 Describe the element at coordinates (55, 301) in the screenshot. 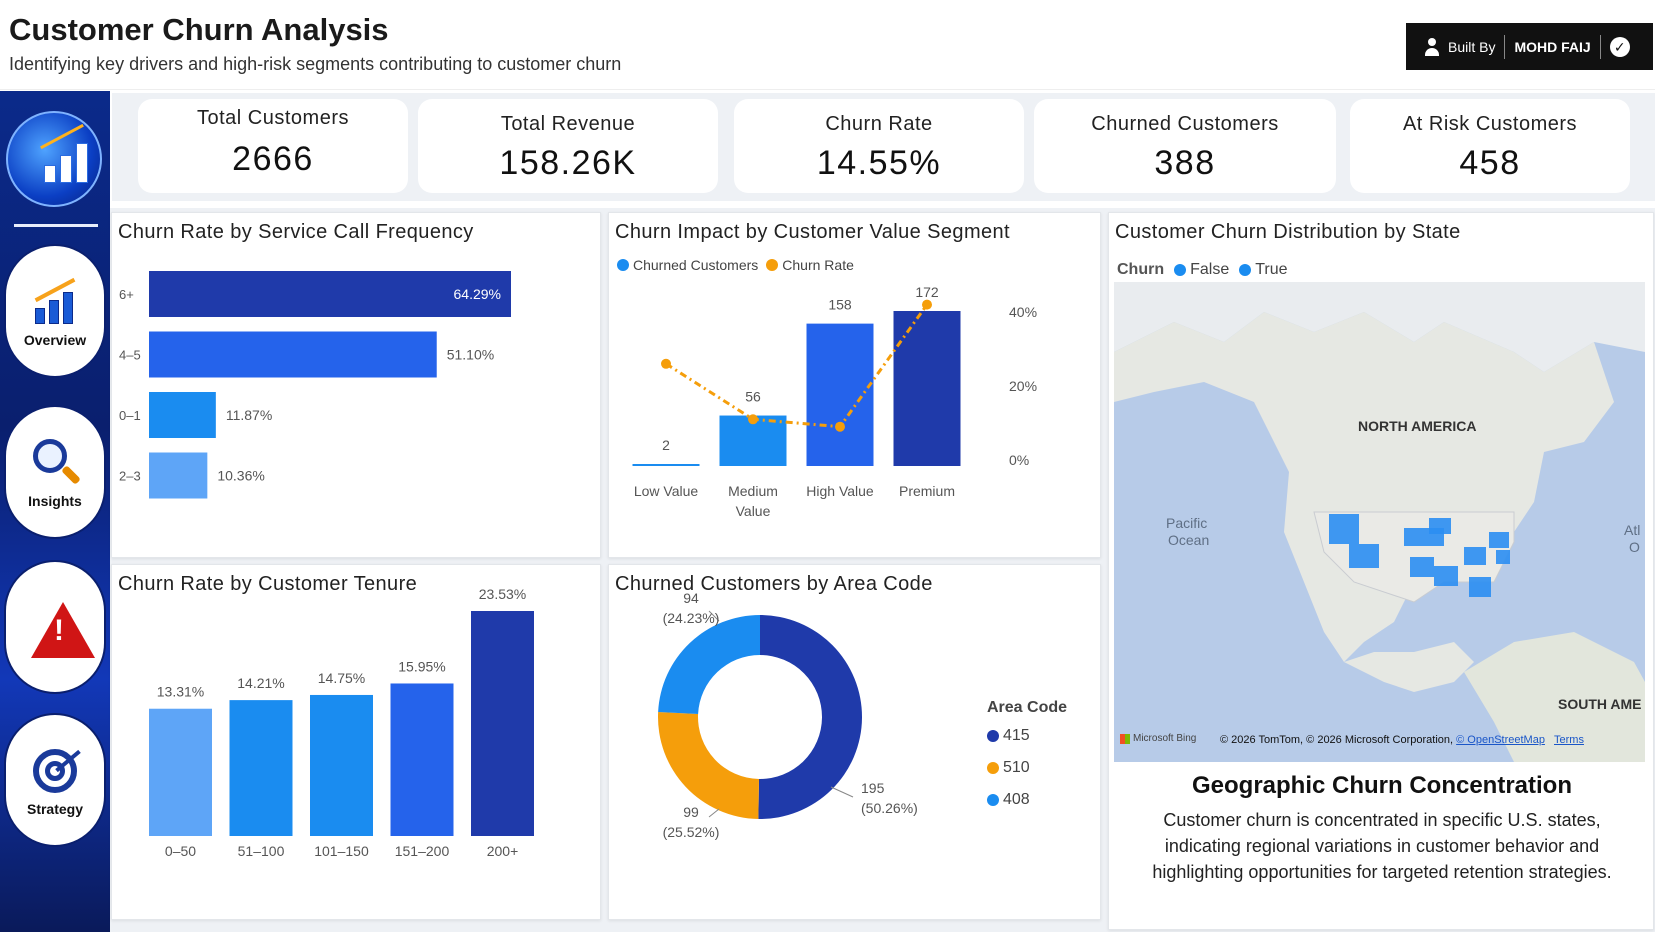

I see `bar-chart-growth-icon` at that location.